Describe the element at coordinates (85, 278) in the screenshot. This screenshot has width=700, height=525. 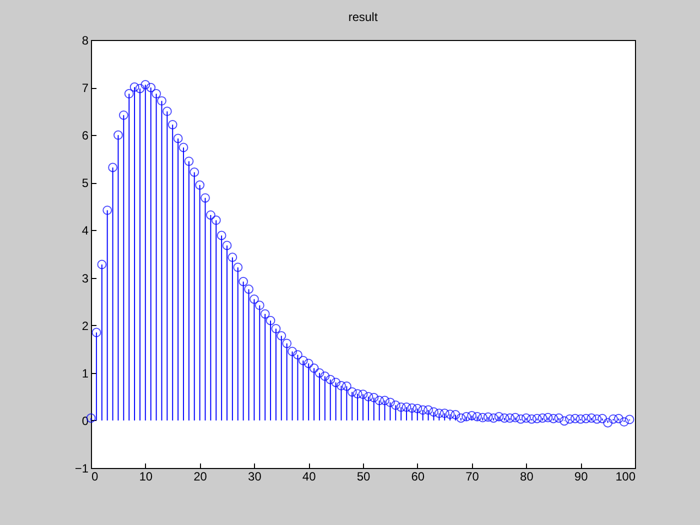
I see `y-tick-label: 3` at that location.